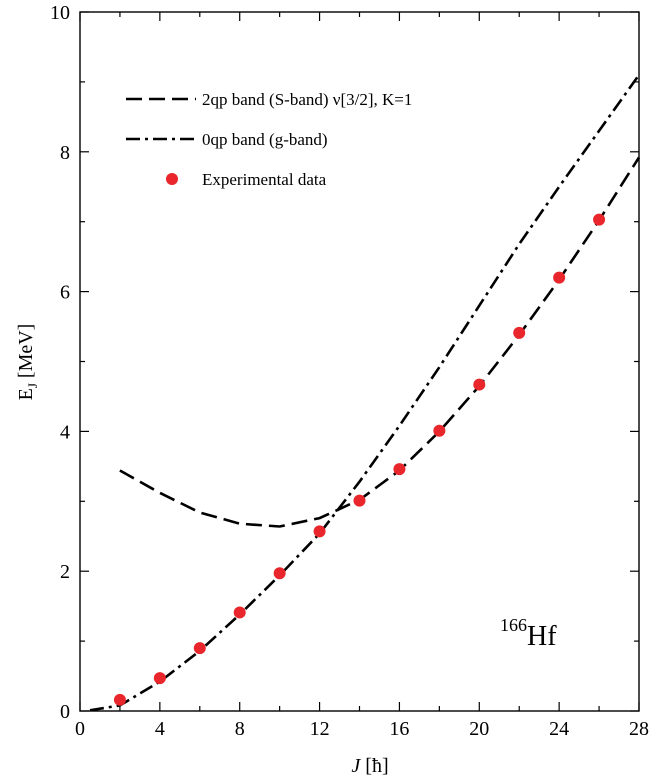  I want to click on x-tick-label: 20, so click(479, 729).